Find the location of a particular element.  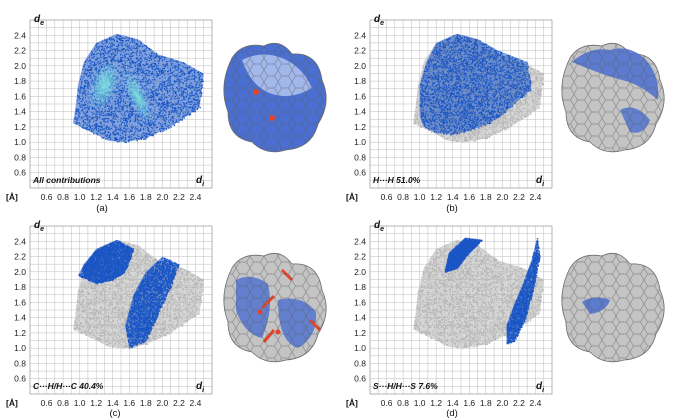

panel-letter: (a) is located at coordinates (102, 208).